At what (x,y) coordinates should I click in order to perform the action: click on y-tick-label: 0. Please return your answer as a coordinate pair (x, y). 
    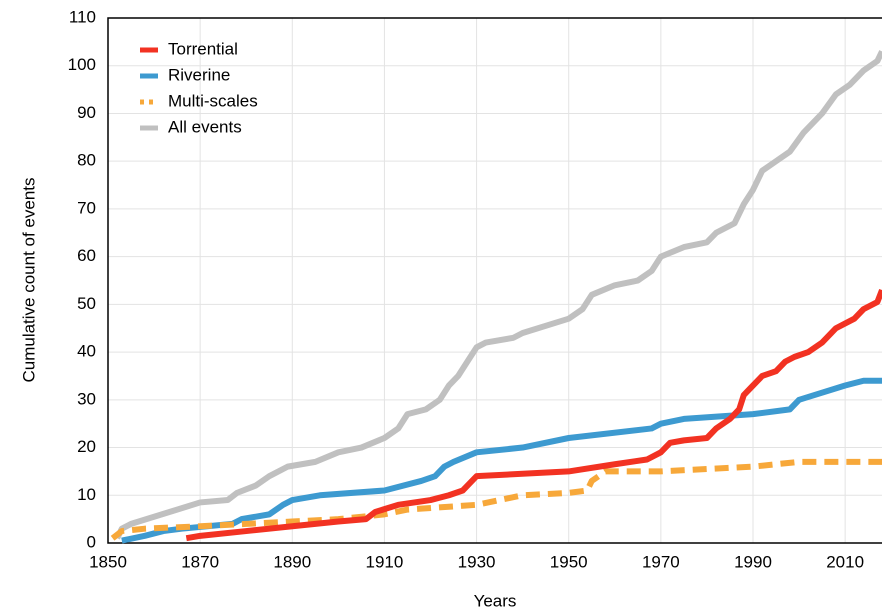
    Looking at the image, I should click on (91, 541).